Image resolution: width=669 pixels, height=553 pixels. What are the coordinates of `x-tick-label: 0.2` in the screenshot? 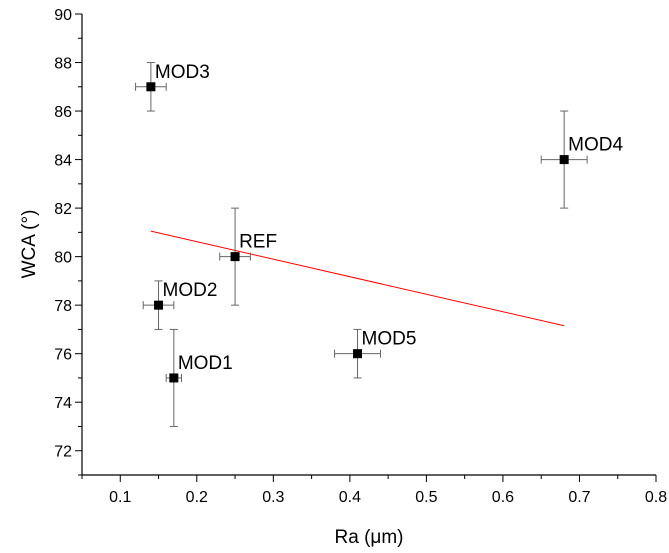 It's located at (197, 497).